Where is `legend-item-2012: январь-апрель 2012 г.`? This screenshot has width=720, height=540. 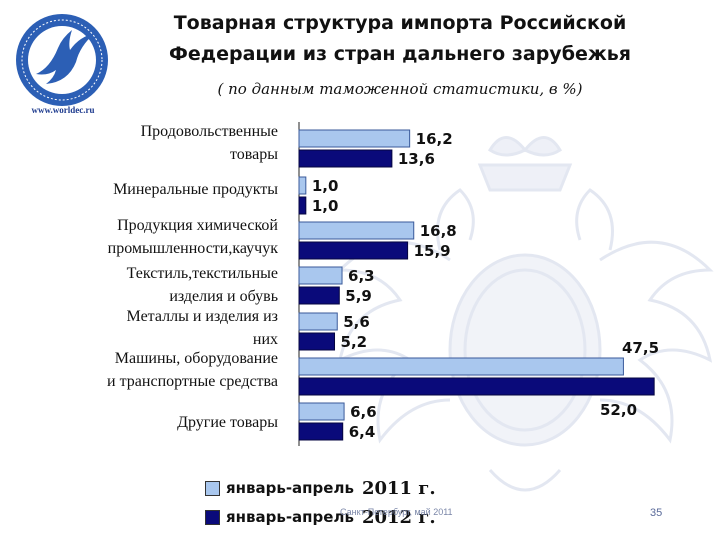
legend-item-2012: январь-апрель 2012 г. is located at coordinates (320, 517).